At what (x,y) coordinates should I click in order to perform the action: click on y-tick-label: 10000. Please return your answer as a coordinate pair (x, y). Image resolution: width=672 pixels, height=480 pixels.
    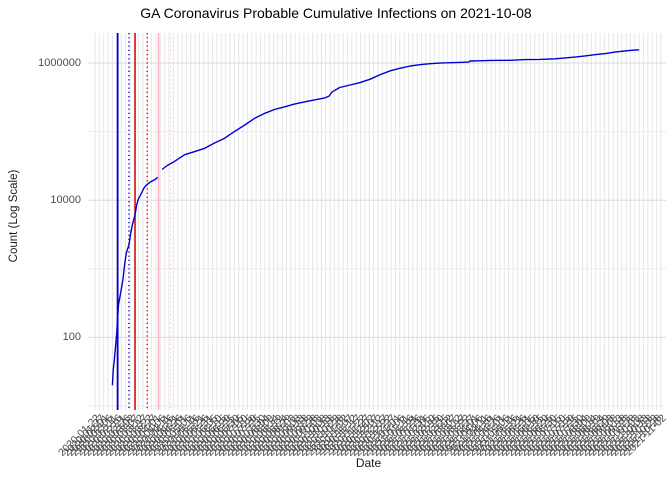
    Looking at the image, I should click on (65, 200).